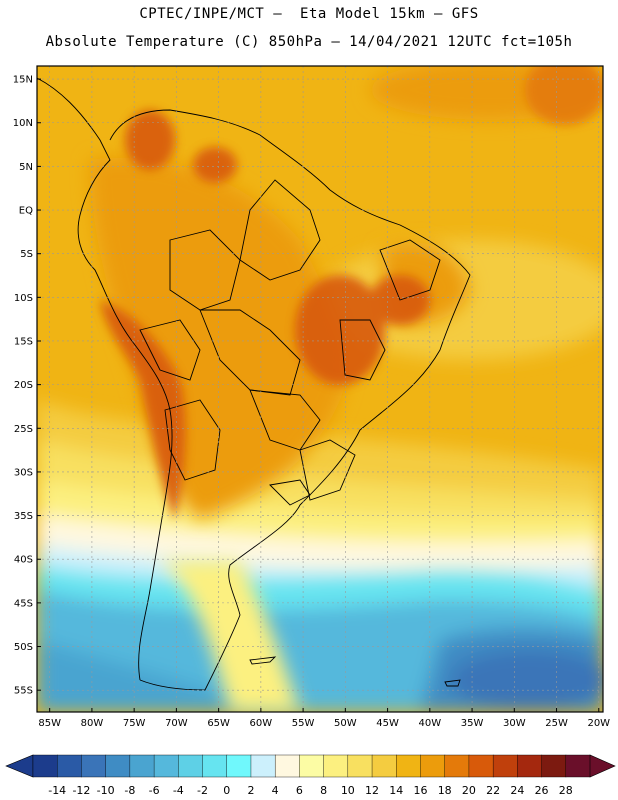 The height and width of the screenshot is (800, 618). I want to click on lon-tick-label: 50W, so click(345, 723).